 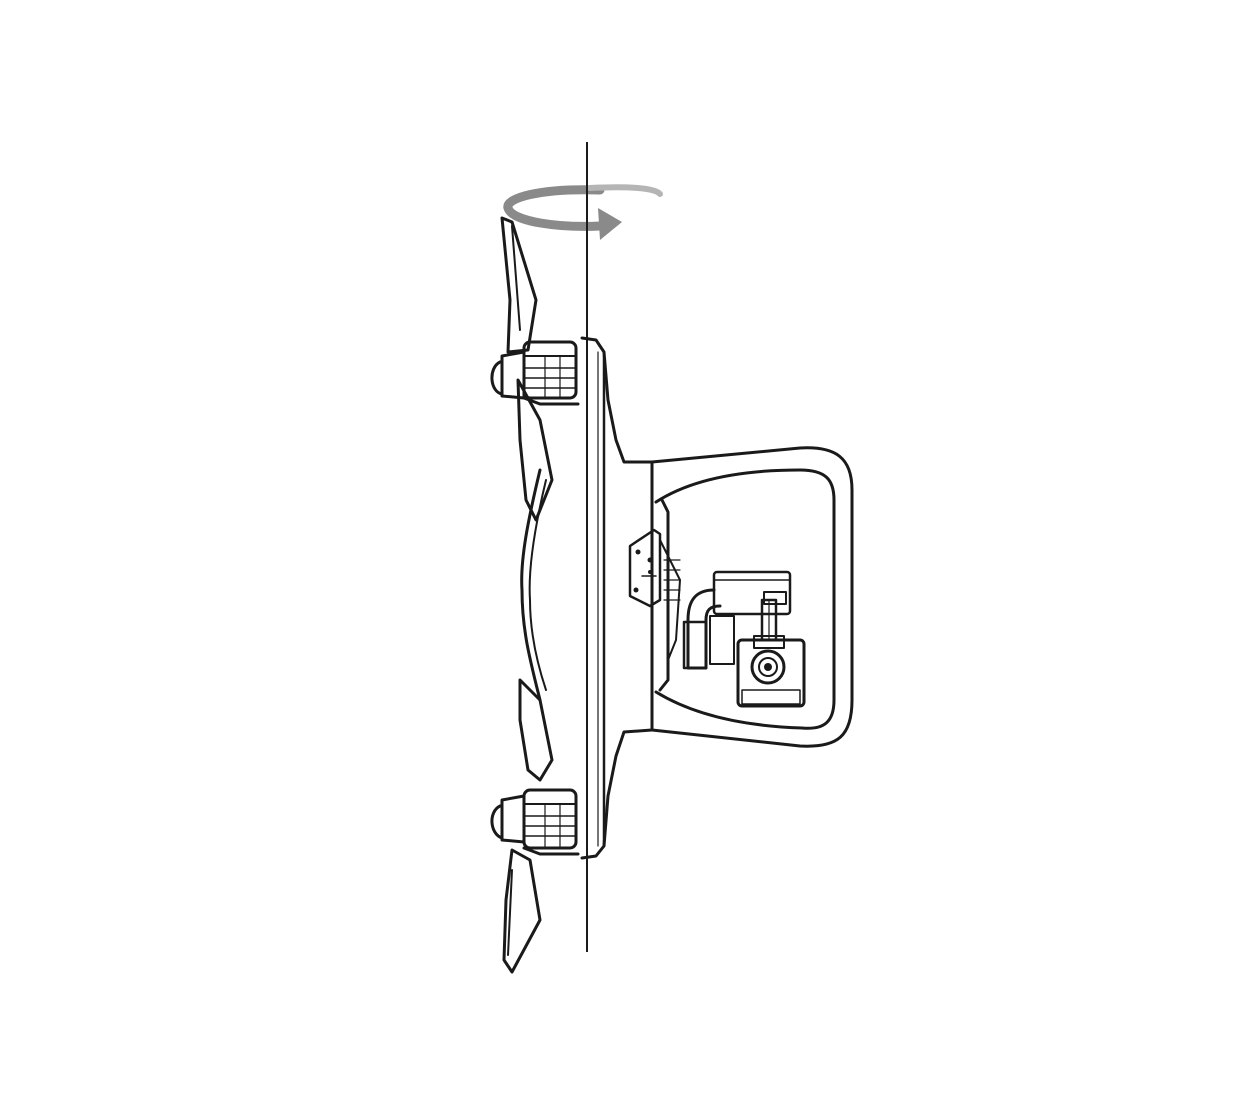 What do you see at coordinates (744, 639) in the screenshot?
I see `gimbal-camera-icon` at bounding box center [744, 639].